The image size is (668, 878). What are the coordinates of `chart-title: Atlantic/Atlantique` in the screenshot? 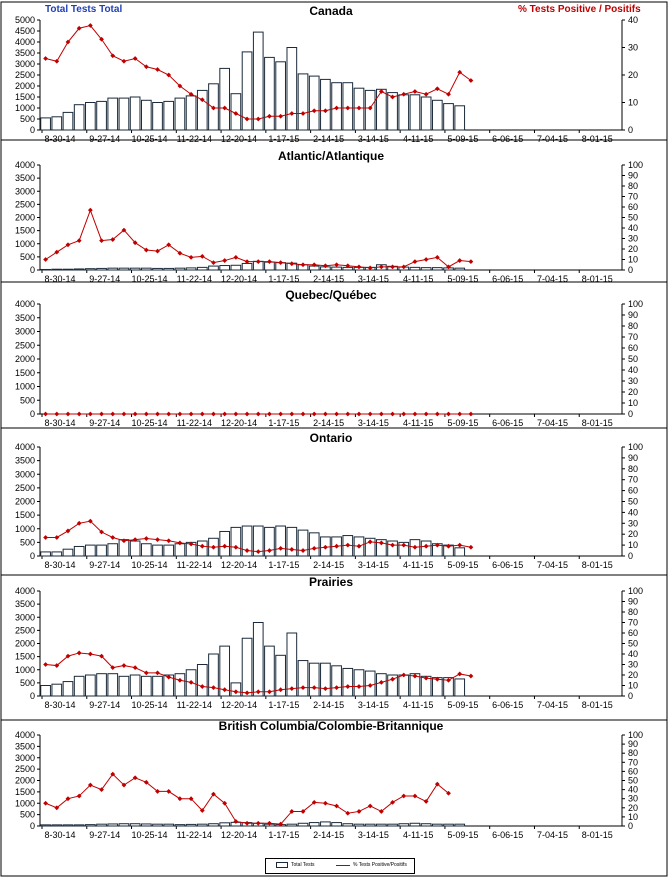 It's located at (331, 156).